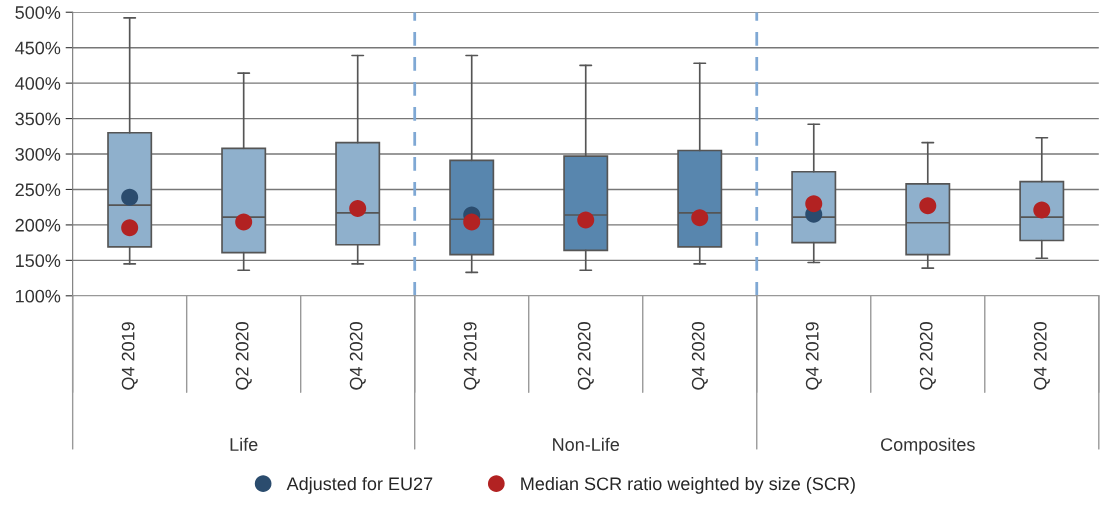 This screenshot has width=1101, height=510. I want to click on legend-label: Adjusted for EU27, so click(359, 485).